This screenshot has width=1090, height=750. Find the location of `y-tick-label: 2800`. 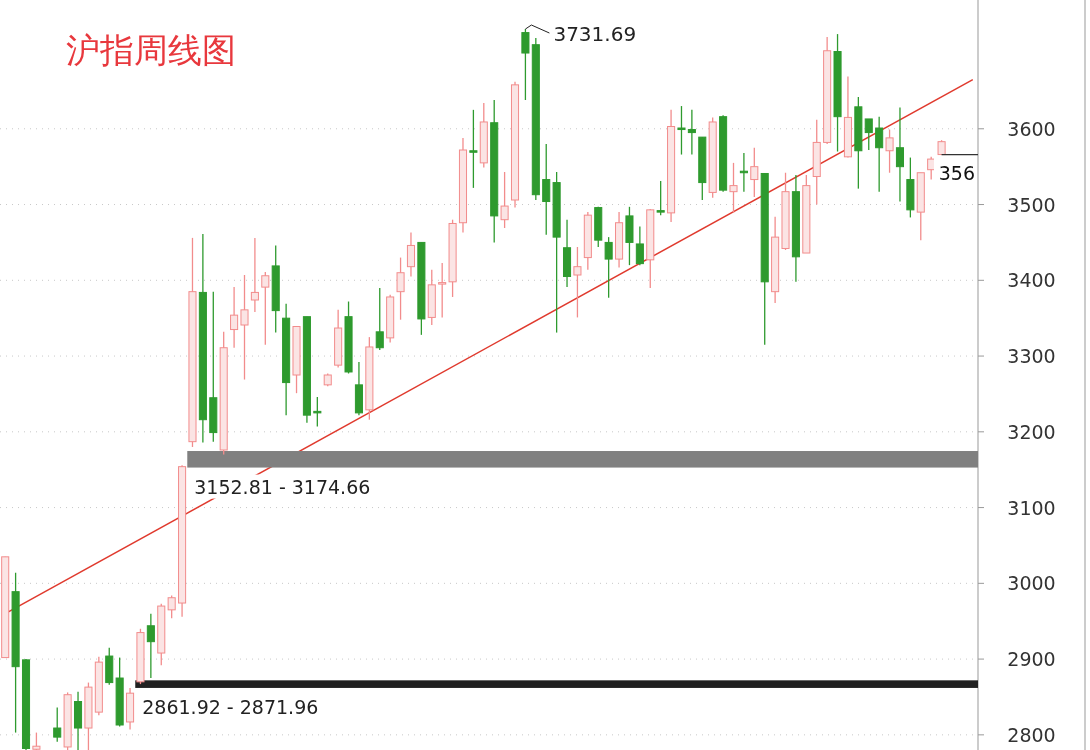

y-tick-label: 2800 is located at coordinates (1031, 734).